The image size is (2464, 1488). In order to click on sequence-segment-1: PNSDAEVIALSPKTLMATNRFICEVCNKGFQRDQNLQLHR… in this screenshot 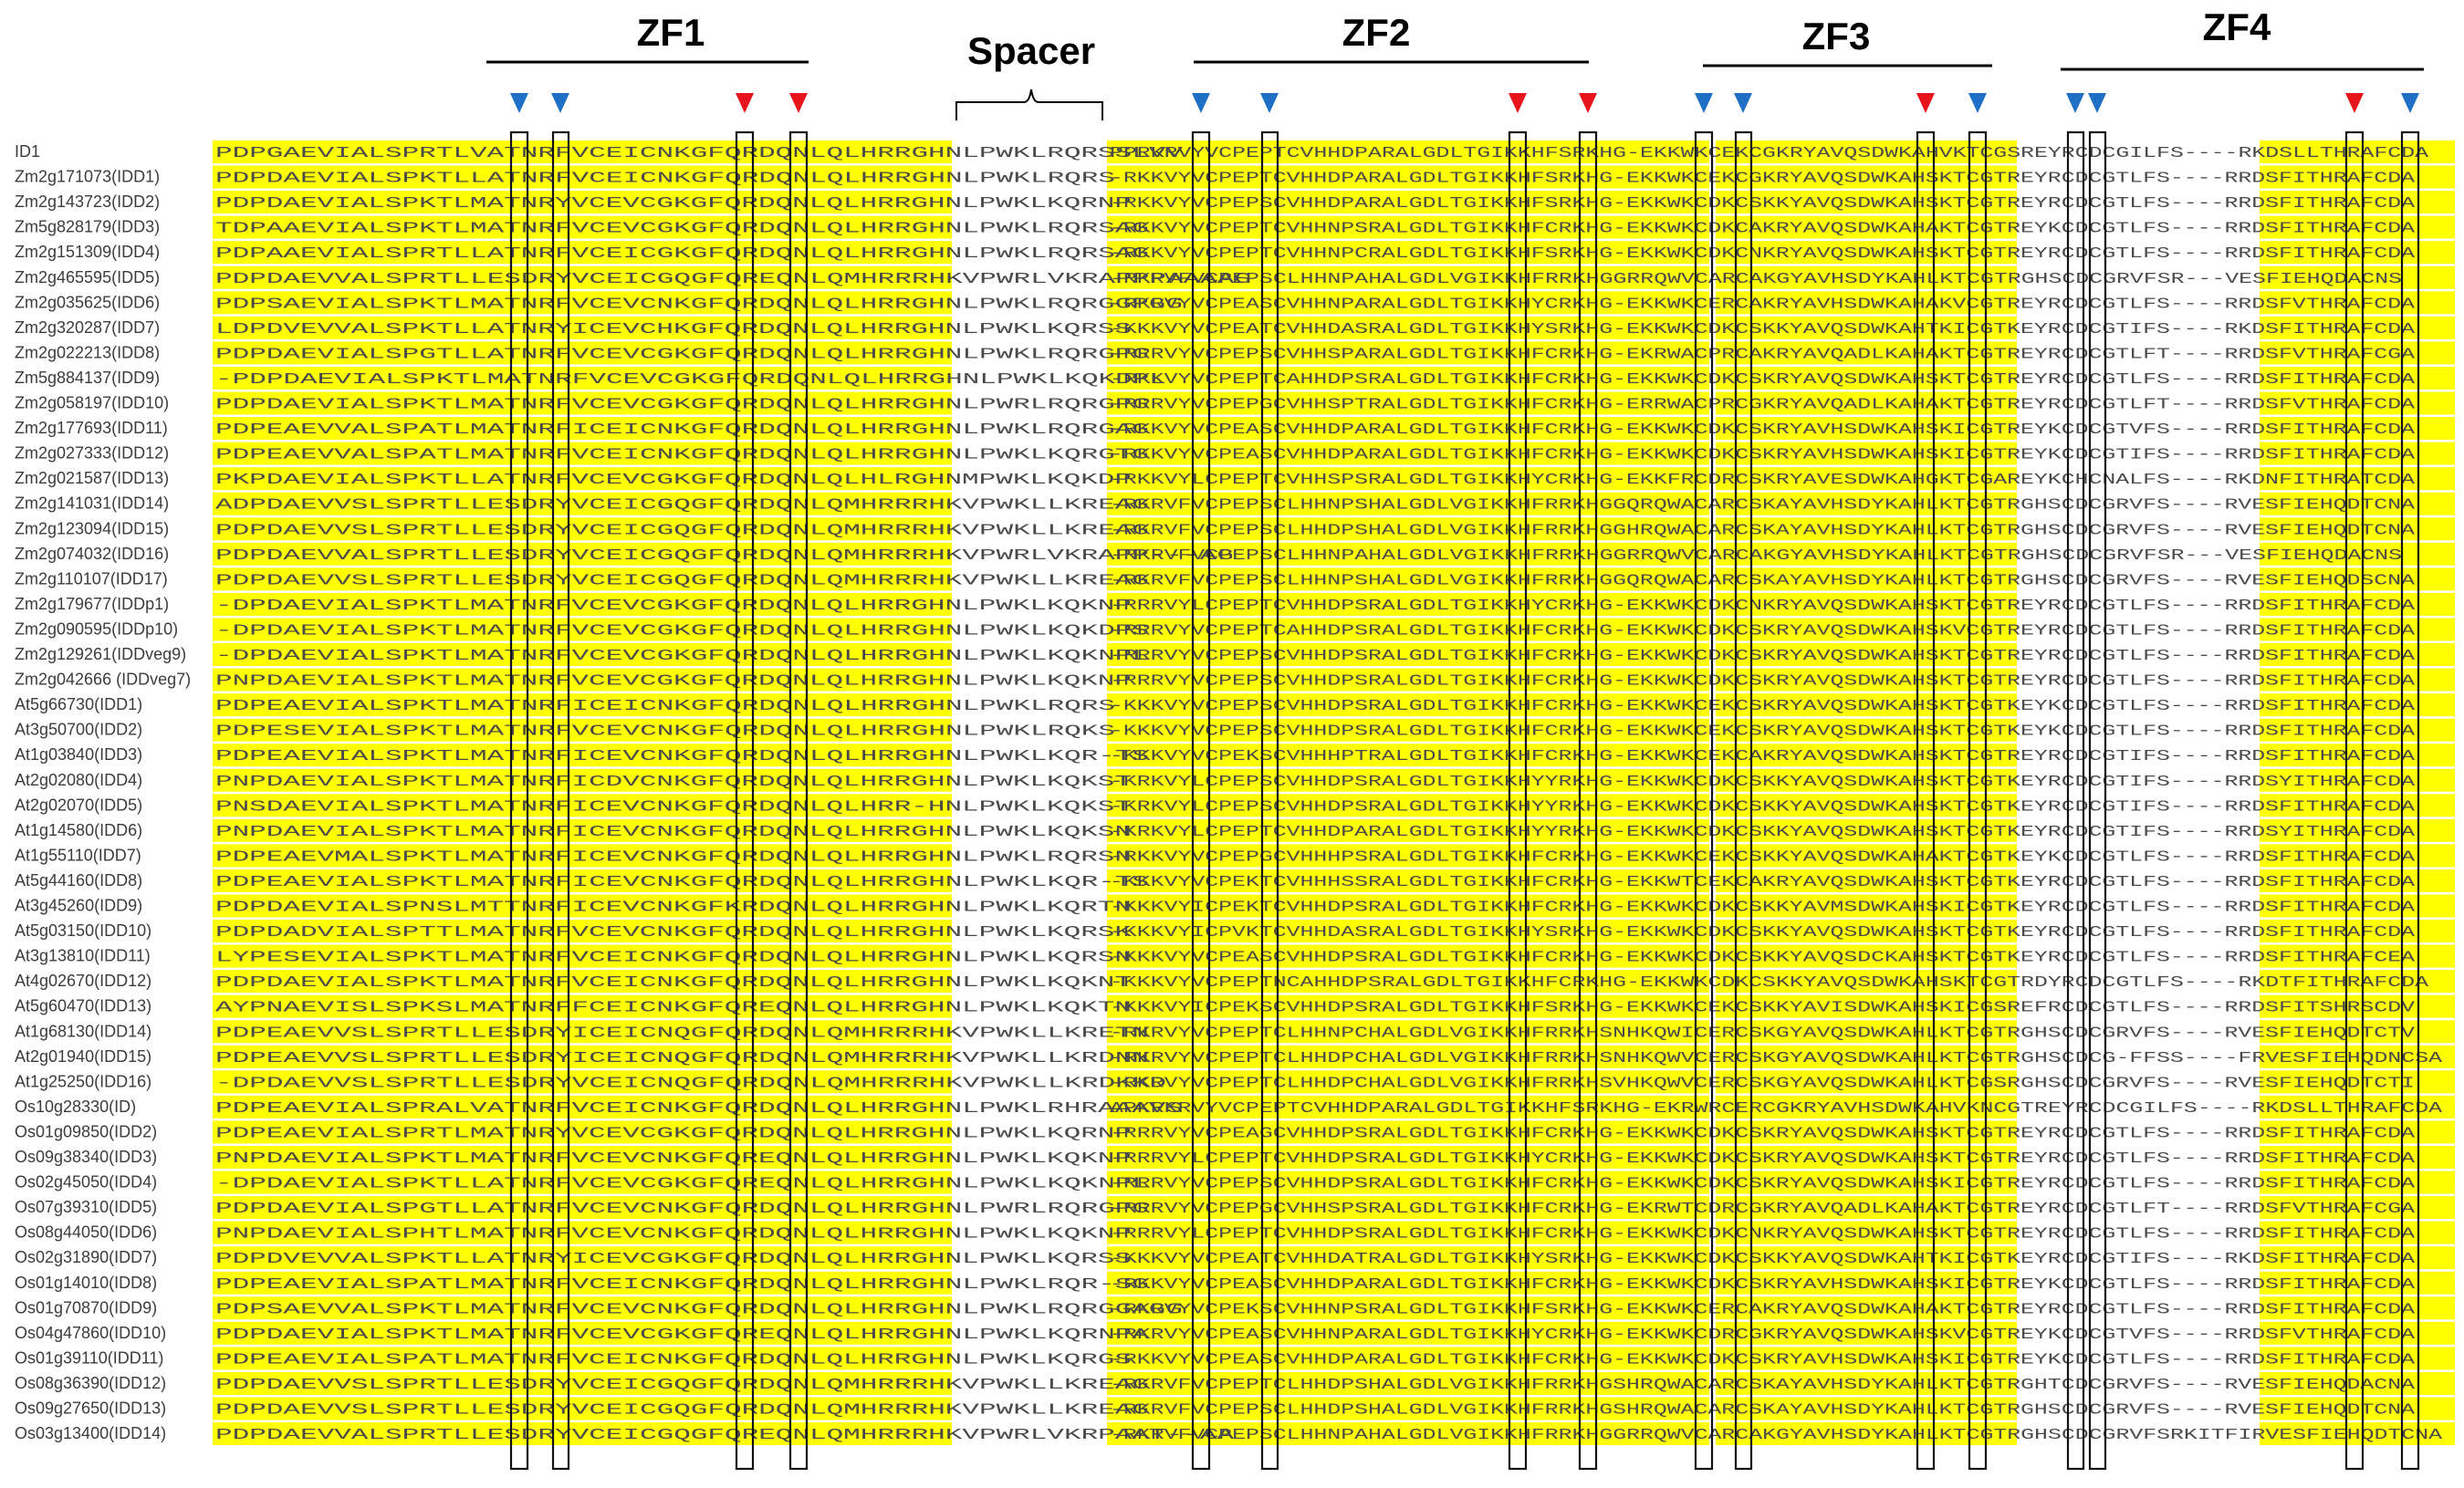, I will do `click(673, 807)`.